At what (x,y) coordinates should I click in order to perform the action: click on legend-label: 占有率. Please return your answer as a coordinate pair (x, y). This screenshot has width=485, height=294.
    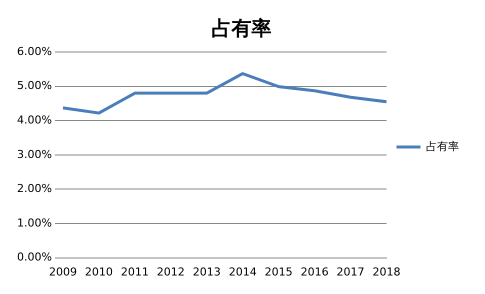
    Looking at the image, I should click on (442, 146).